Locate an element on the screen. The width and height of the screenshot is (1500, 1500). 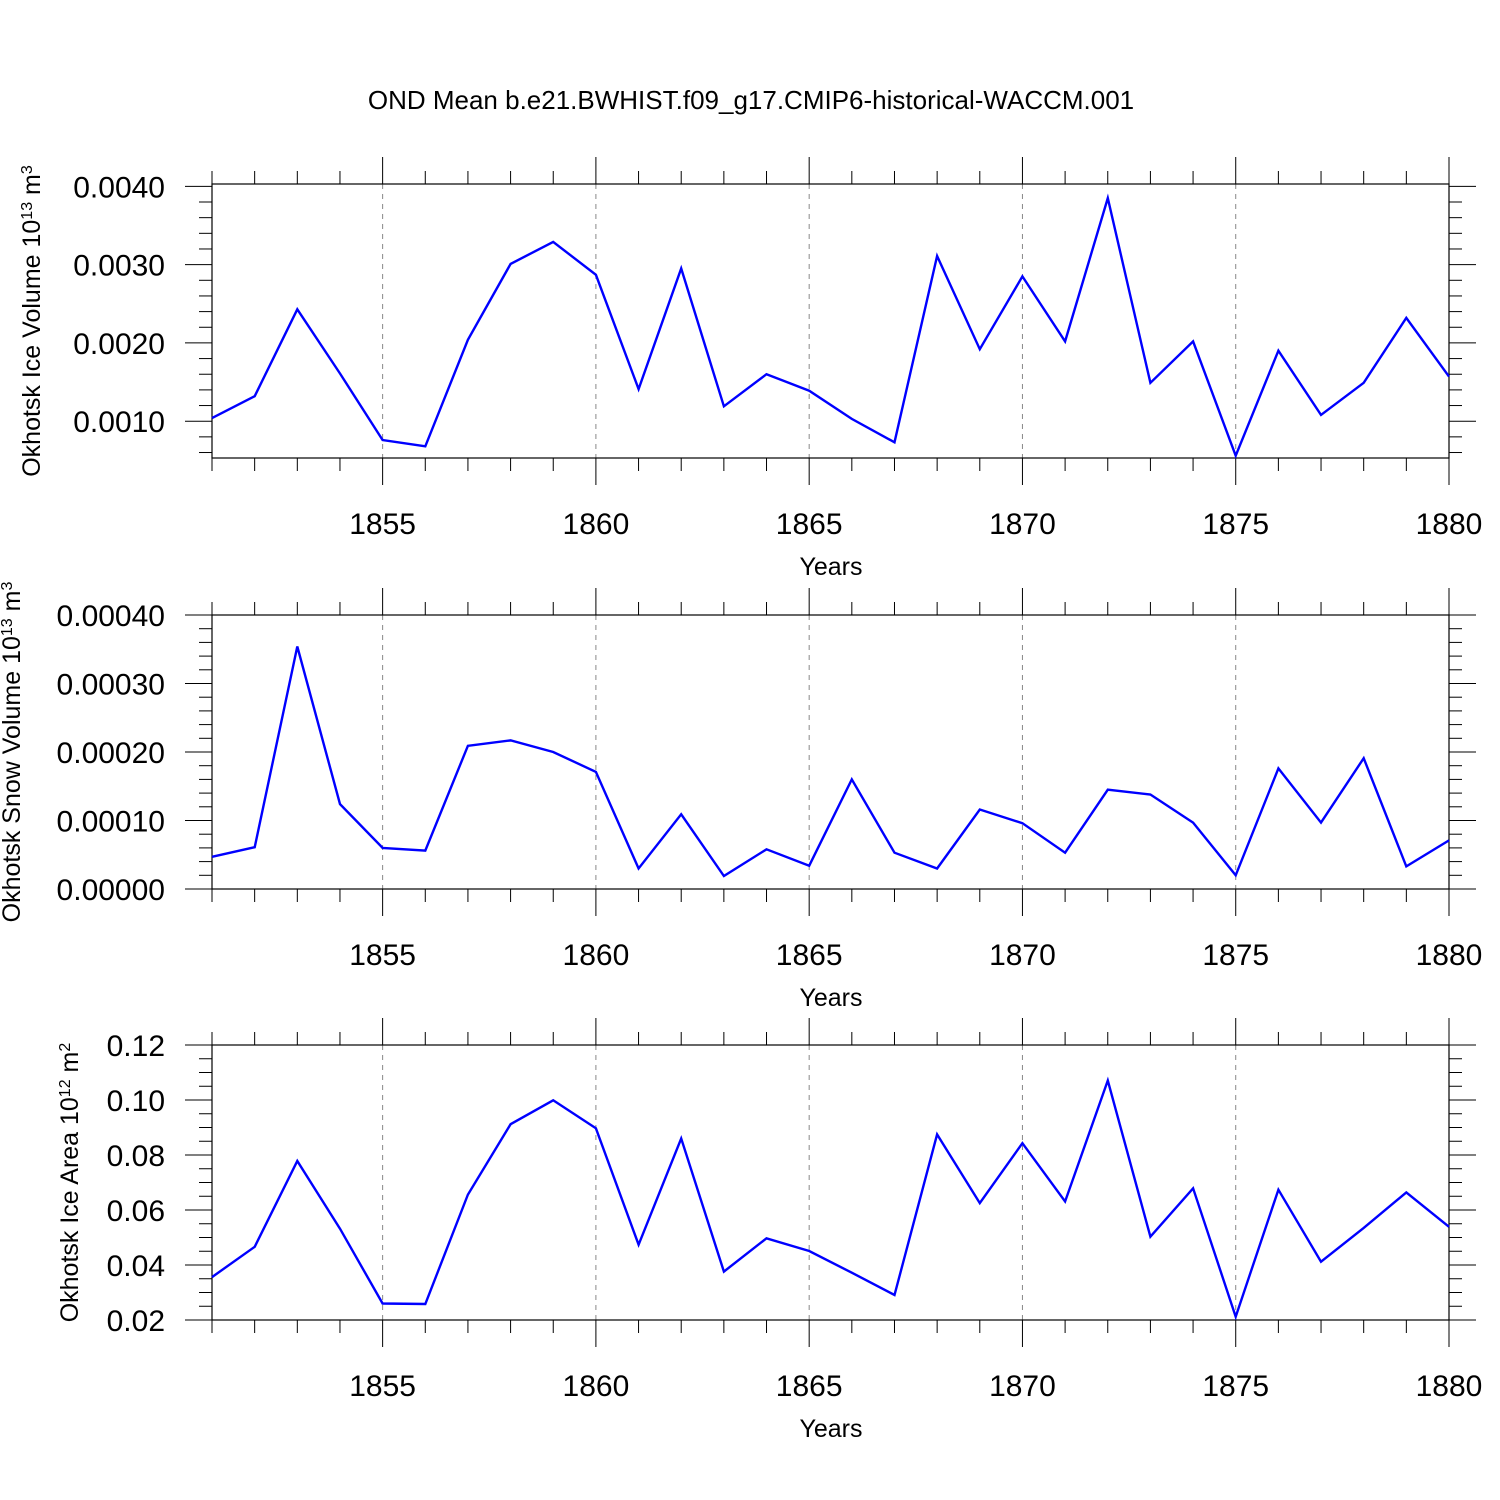
y-axis-label: Okhotsk Ice Volume 1013 m3 is located at coordinates (32, 321).